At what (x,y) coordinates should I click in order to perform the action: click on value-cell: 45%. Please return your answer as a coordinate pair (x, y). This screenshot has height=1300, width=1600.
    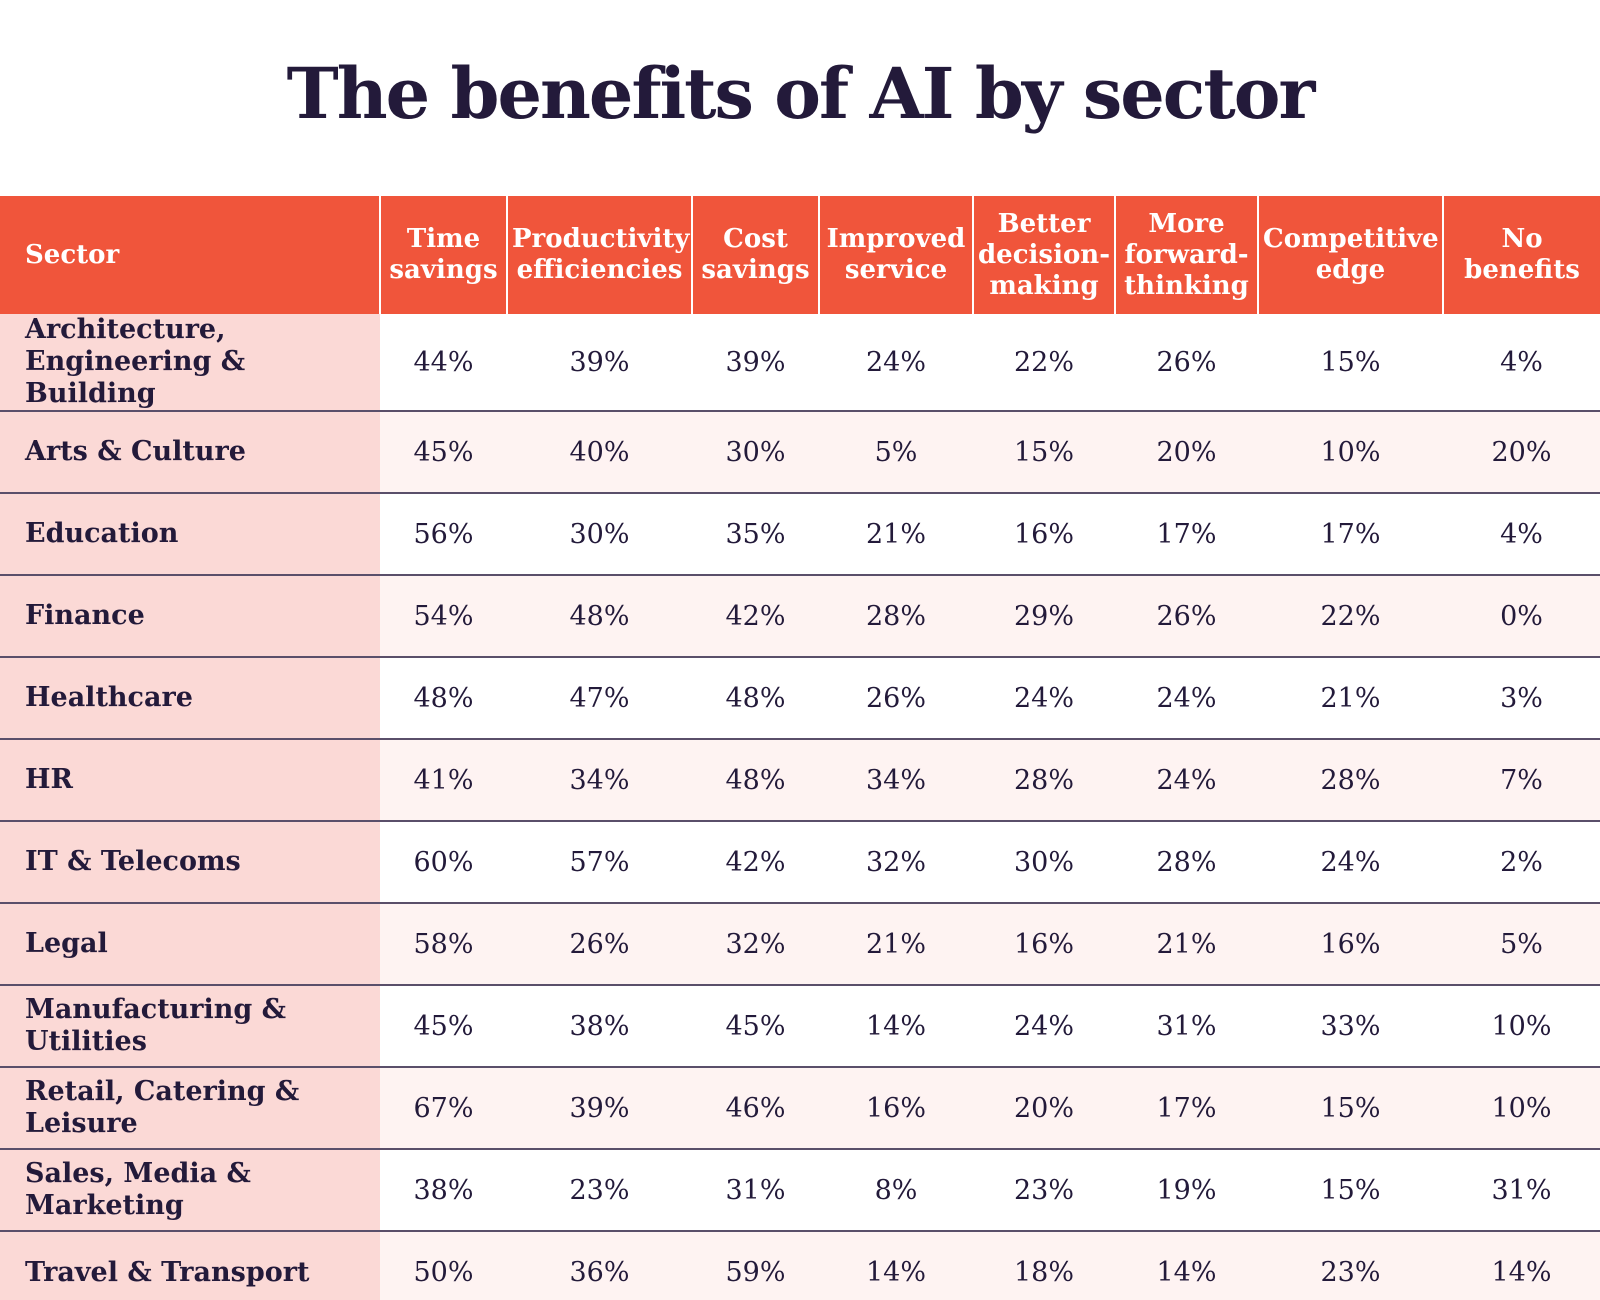
    Looking at the image, I should click on (443, 1026).